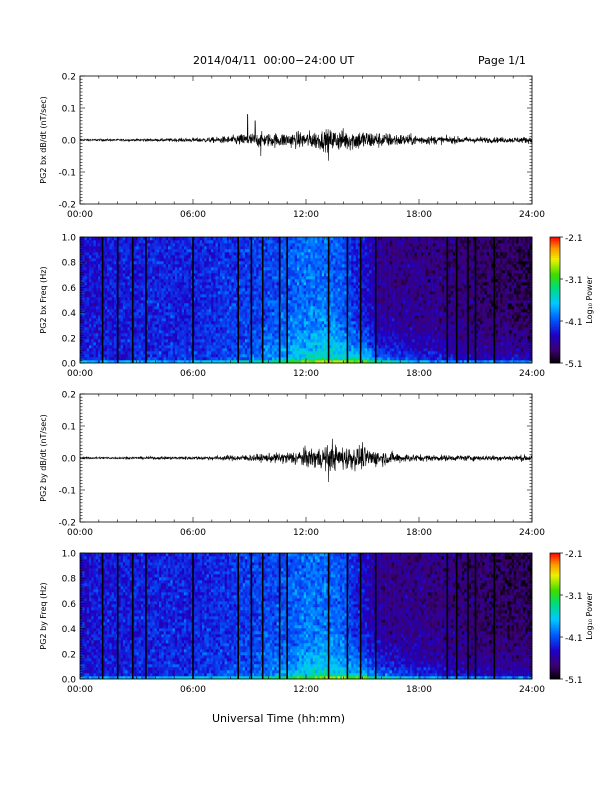 The height and width of the screenshot is (792, 612). I want to click on y-axis-label: PG2 bx Freq (Hz), so click(43, 299).